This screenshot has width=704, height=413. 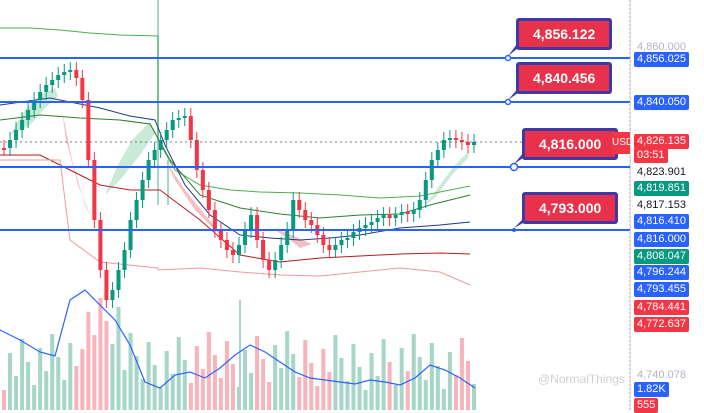 I want to click on price-label: 4,816.000, so click(x=661, y=239).